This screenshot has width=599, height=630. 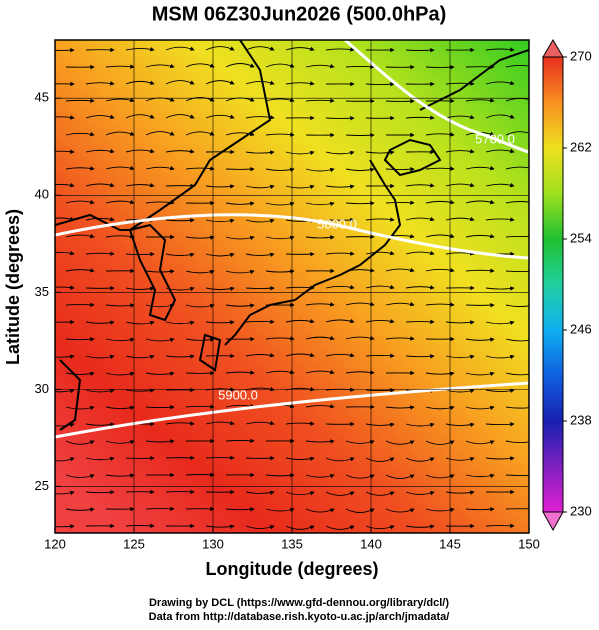 I want to click on colorbar-tick-label: 238, so click(x=581, y=419).